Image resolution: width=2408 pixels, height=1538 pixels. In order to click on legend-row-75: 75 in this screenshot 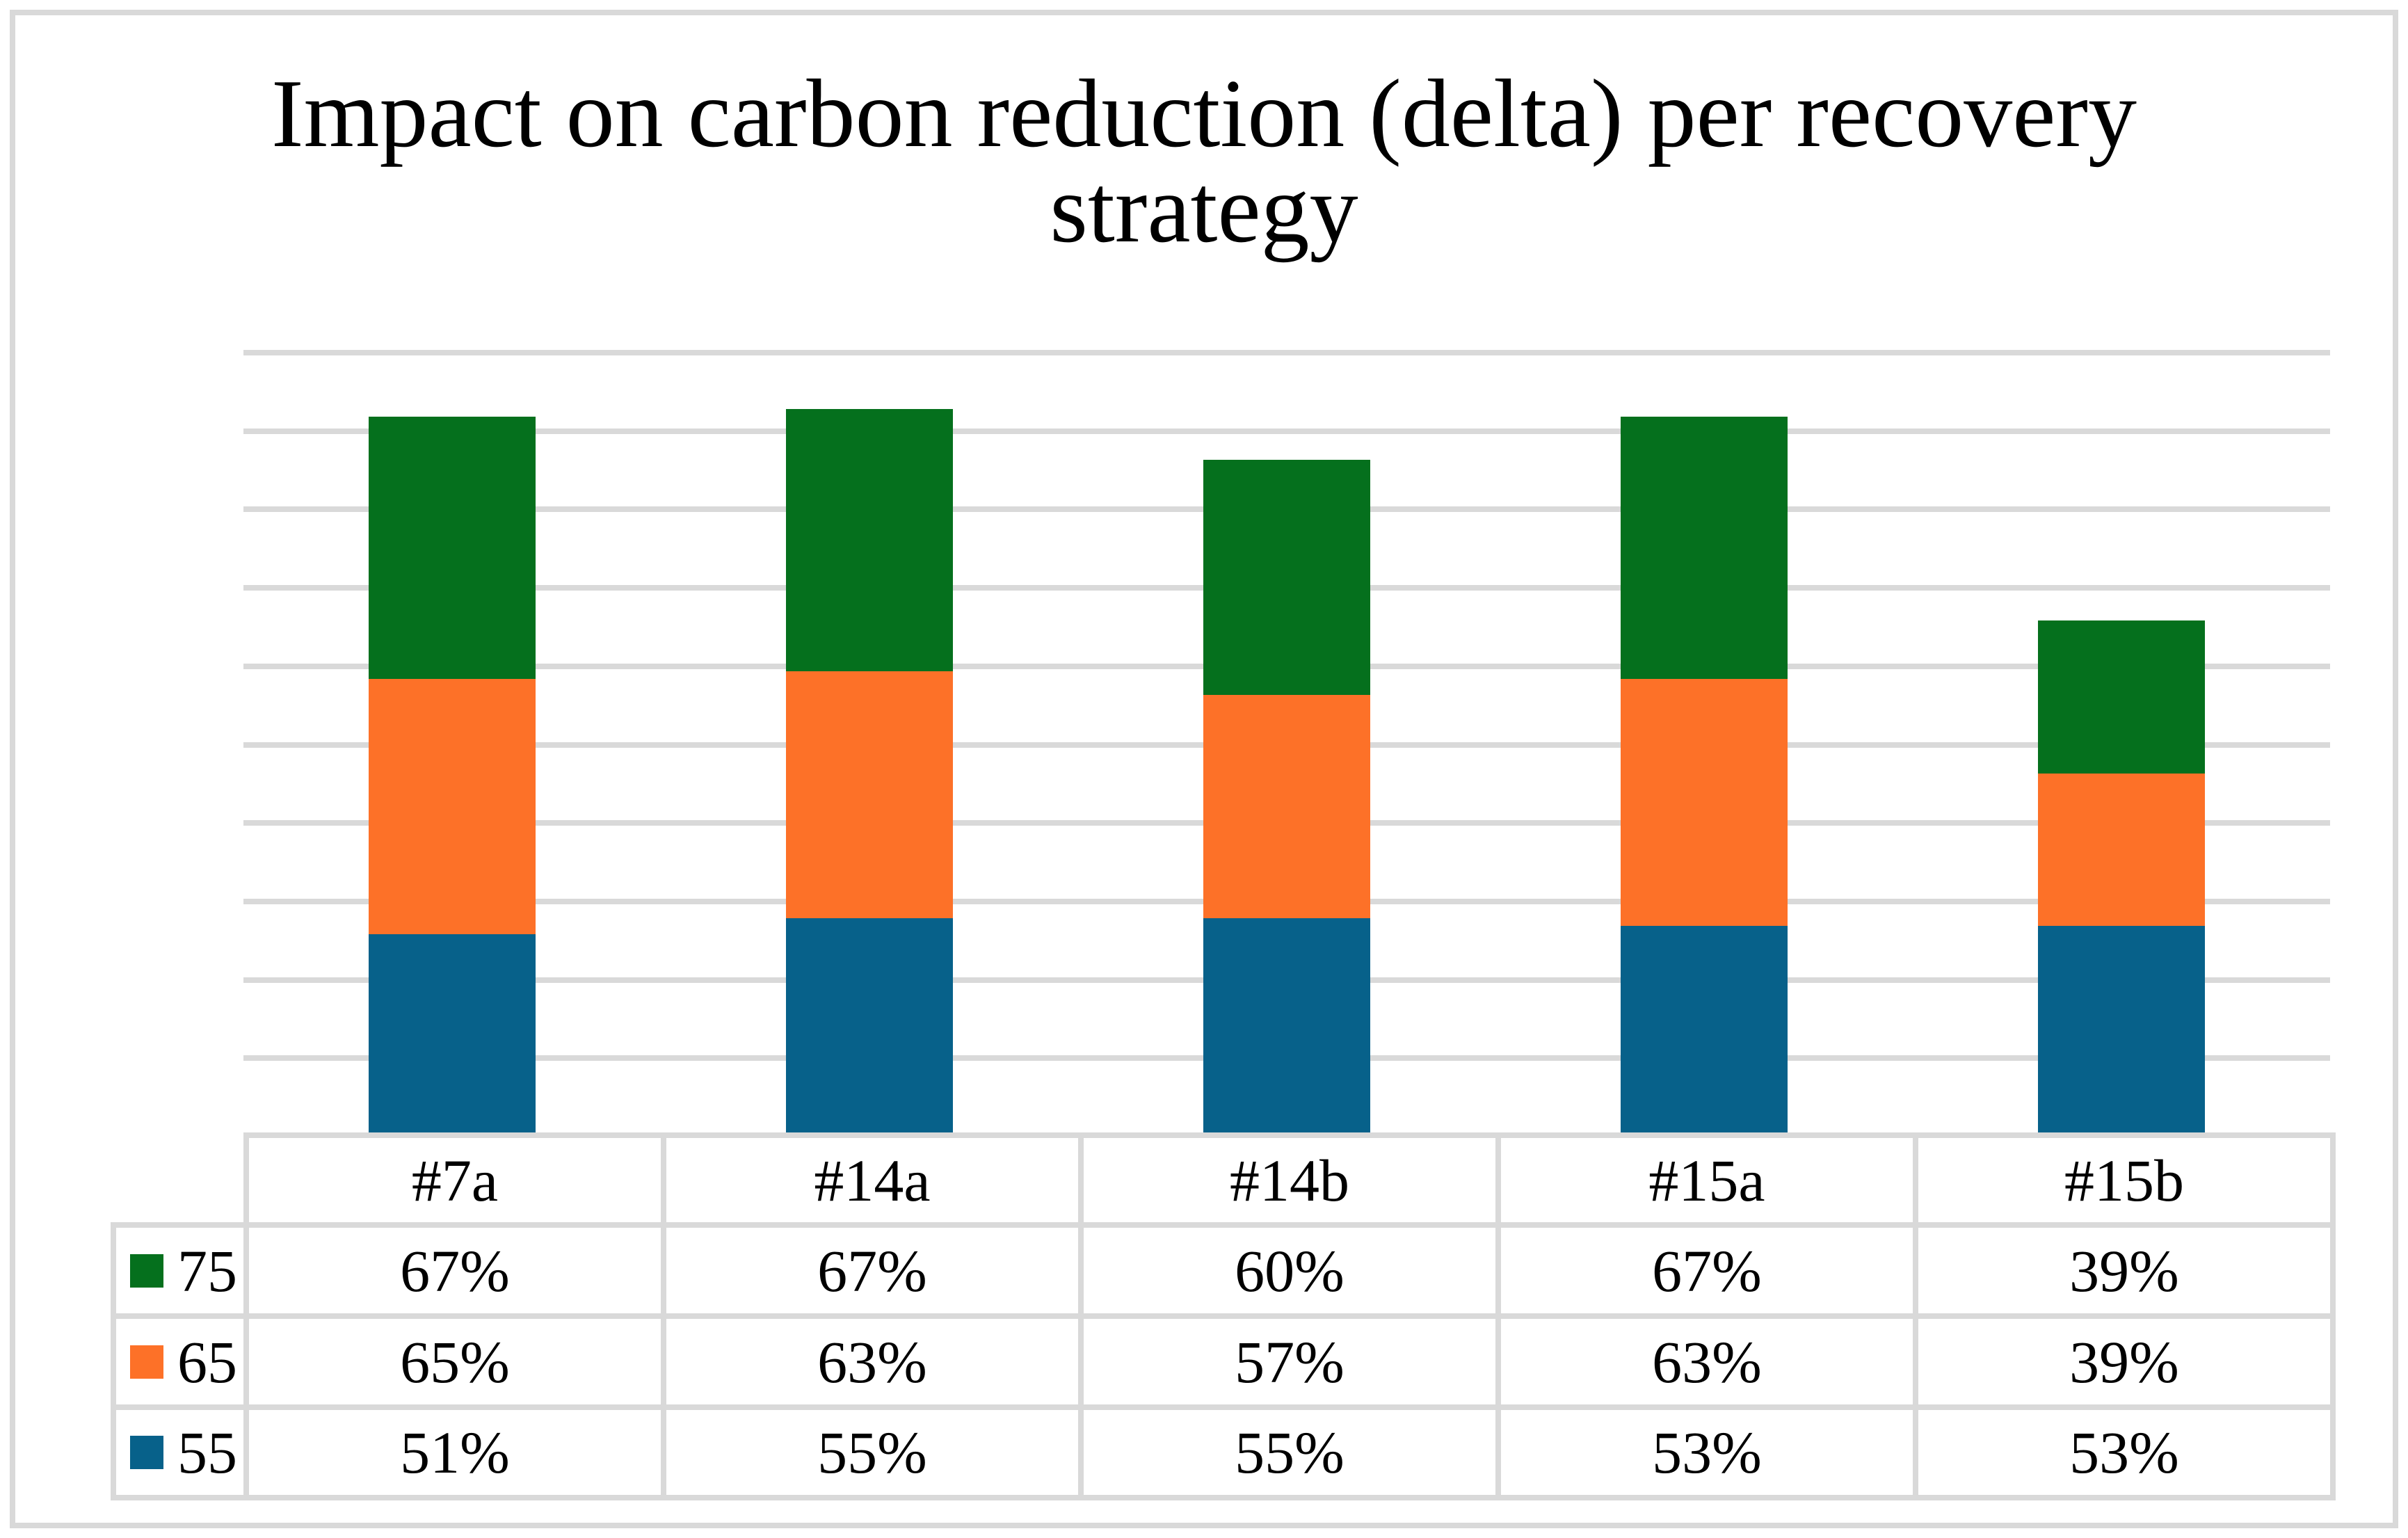, I will do `click(182, 1273)`.